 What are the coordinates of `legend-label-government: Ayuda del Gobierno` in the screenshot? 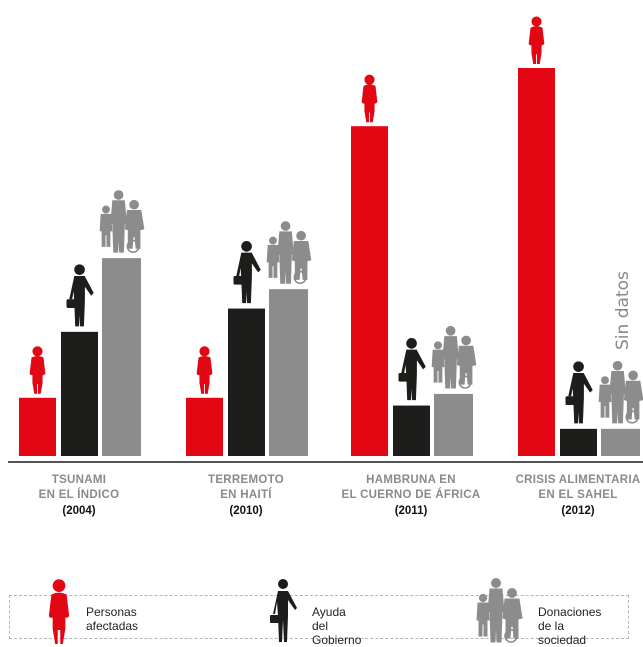 It's located at (337, 626).